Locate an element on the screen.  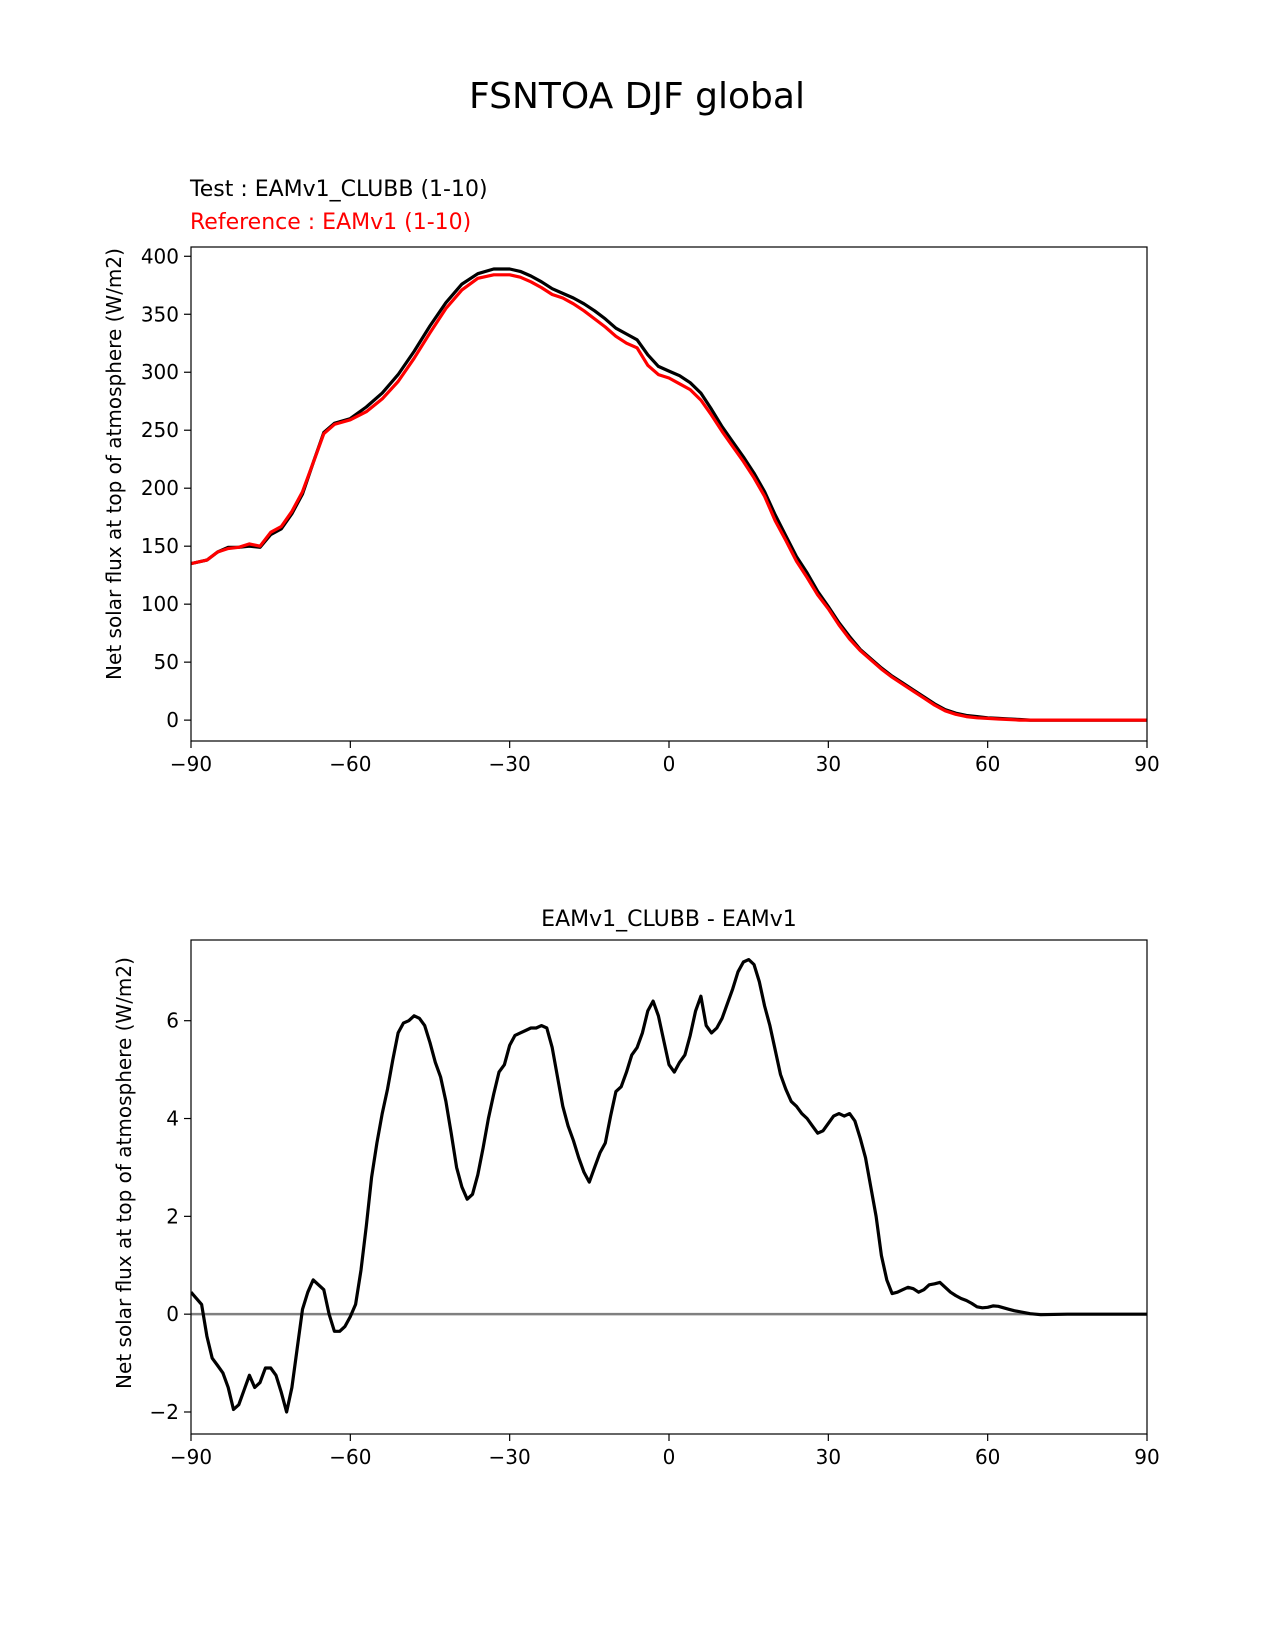
subtitle-reference: Reference : EAMv1 (1-10) is located at coordinates (330, 222).